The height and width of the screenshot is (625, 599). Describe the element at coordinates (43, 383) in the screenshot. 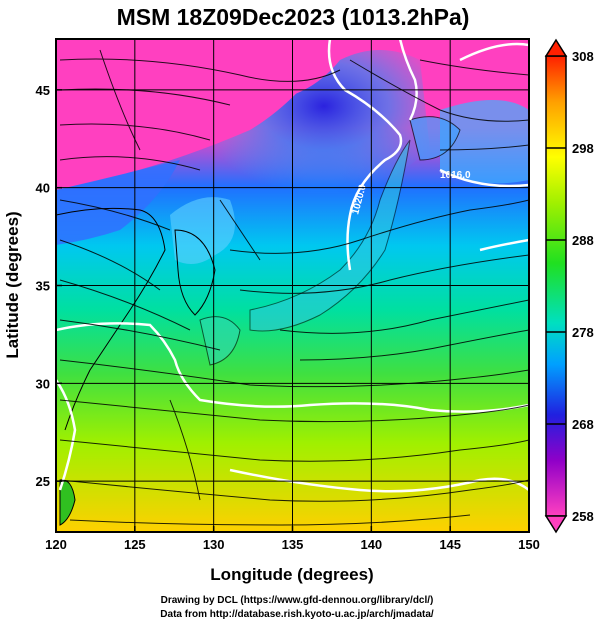

I see `y-tick-label: 30` at that location.